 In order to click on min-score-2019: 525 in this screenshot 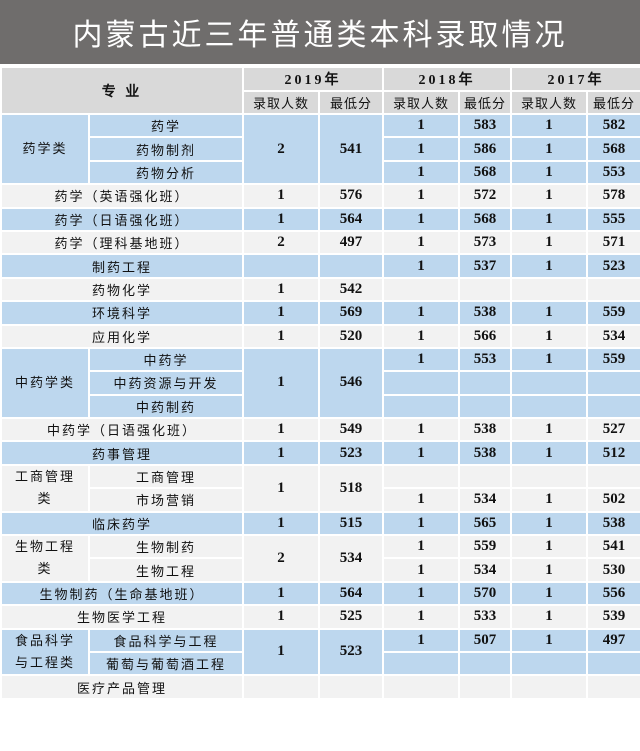, I will do `click(351, 617)`.